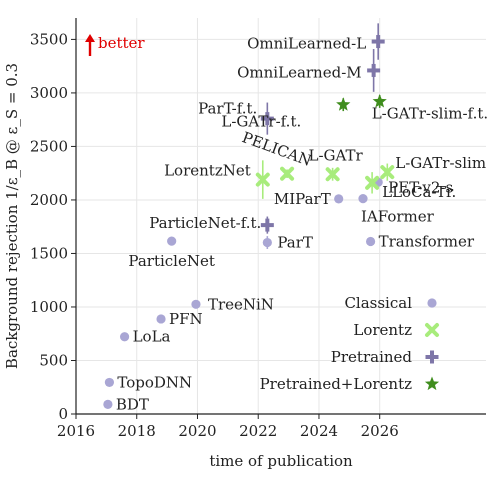 This screenshot has width=493, height=493. I want to click on point-pfn, so click(161, 319).